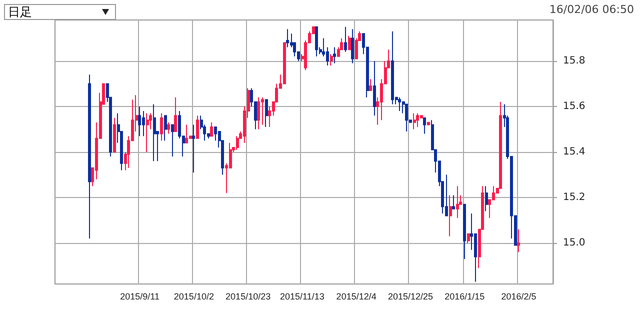 Image resolution: width=640 pixels, height=325 pixels. What do you see at coordinates (356, 297) in the screenshot?
I see `x-tick-label: 2015/12/4` at bounding box center [356, 297].